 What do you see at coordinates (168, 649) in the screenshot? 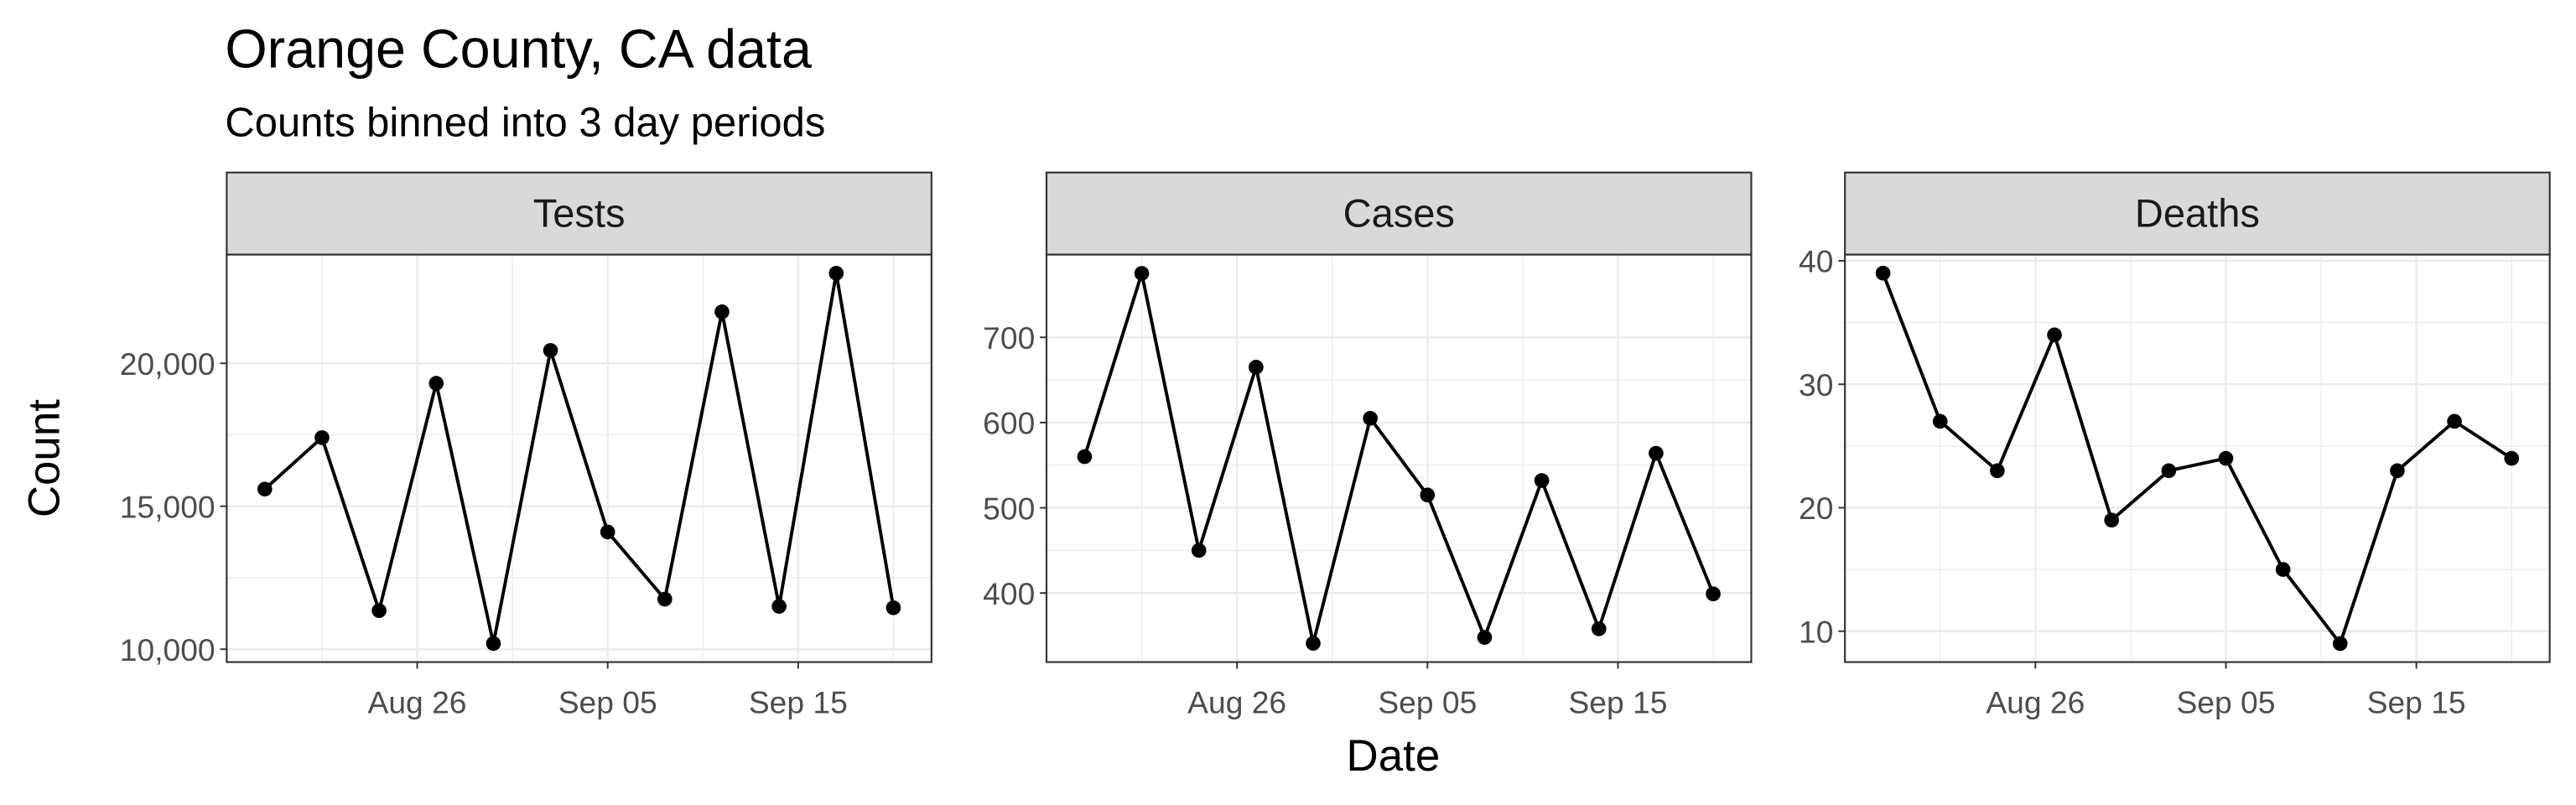
I see `y-tick-label: 10,000` at bounding box center [168, 649].